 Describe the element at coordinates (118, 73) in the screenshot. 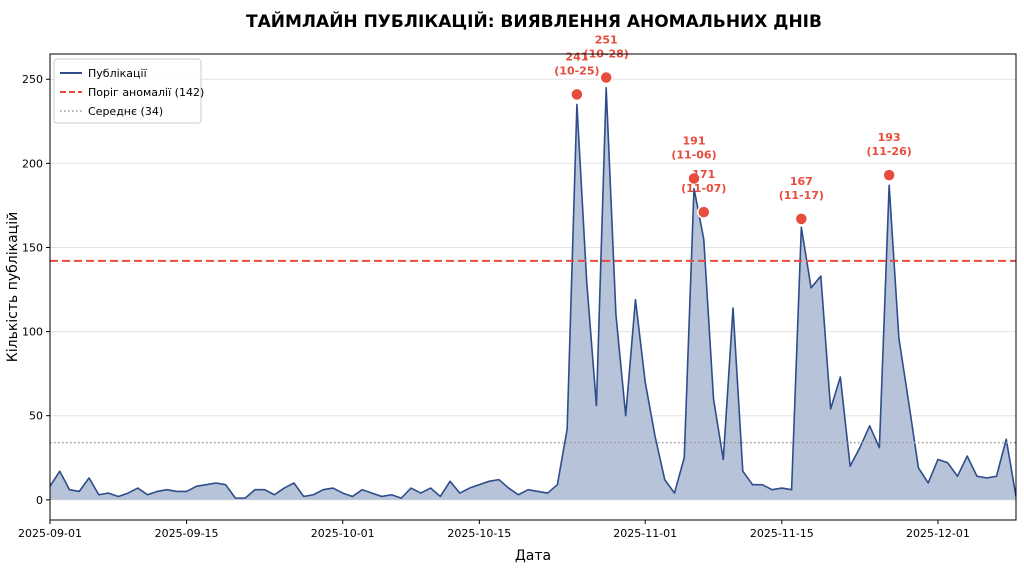

I see `legend-series-label: Публікації` at that location.